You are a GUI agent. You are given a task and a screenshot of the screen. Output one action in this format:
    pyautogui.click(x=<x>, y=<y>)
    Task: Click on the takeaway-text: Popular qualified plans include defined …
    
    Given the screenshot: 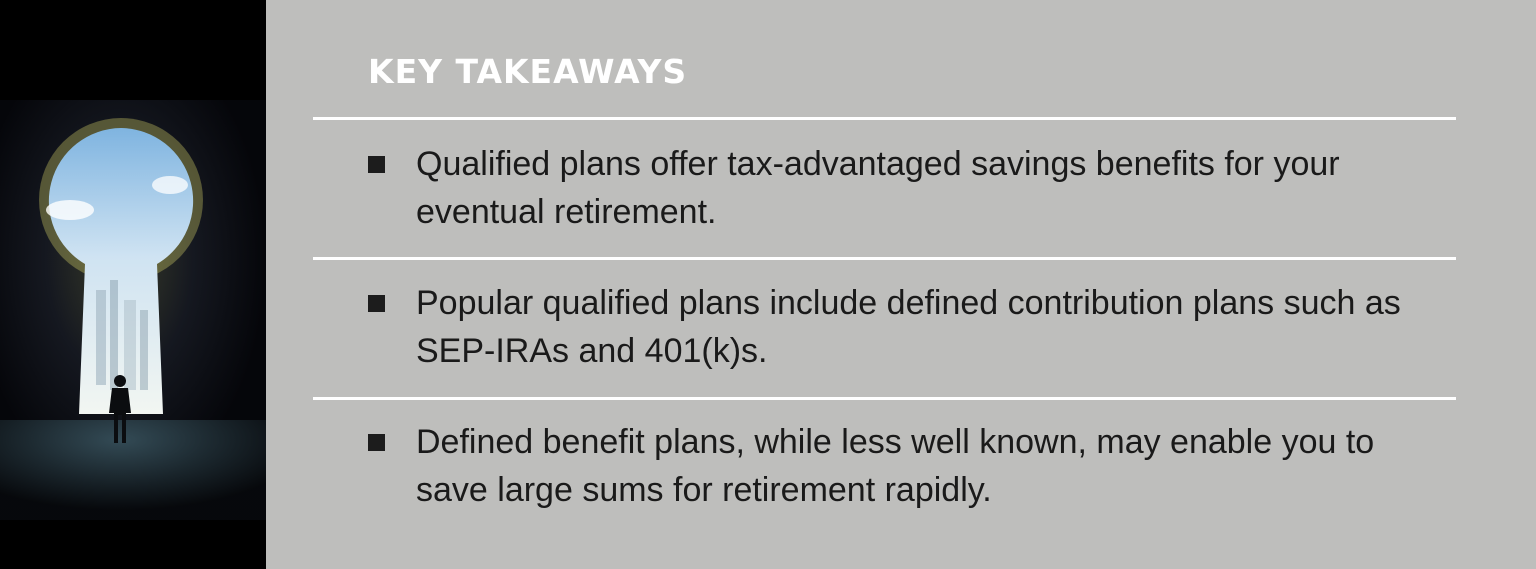 What is the action you would take?
    pyautogui.click(x=908, y=327)
    